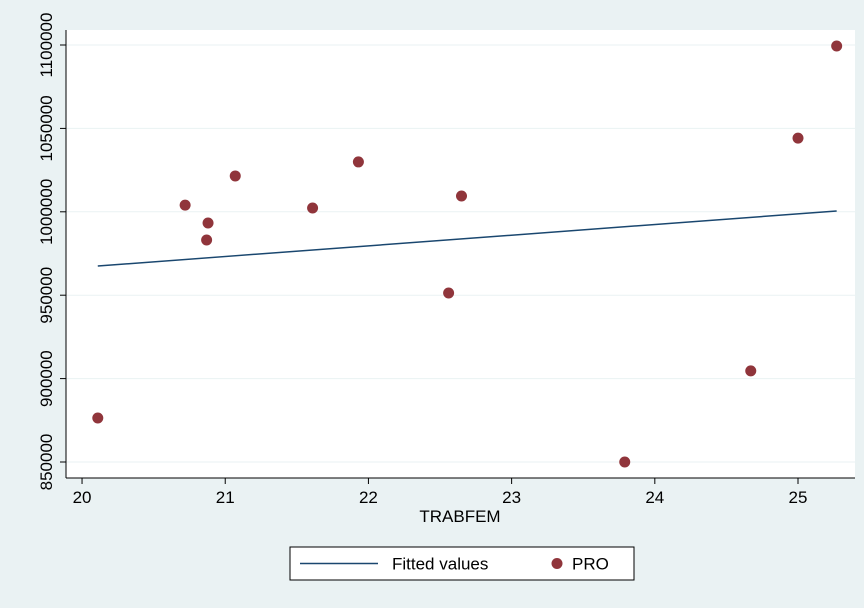 Image resolution: width=864 pixels, height=608 pixels. I want to click on y-tick-label: 900000, so click(46, 378).